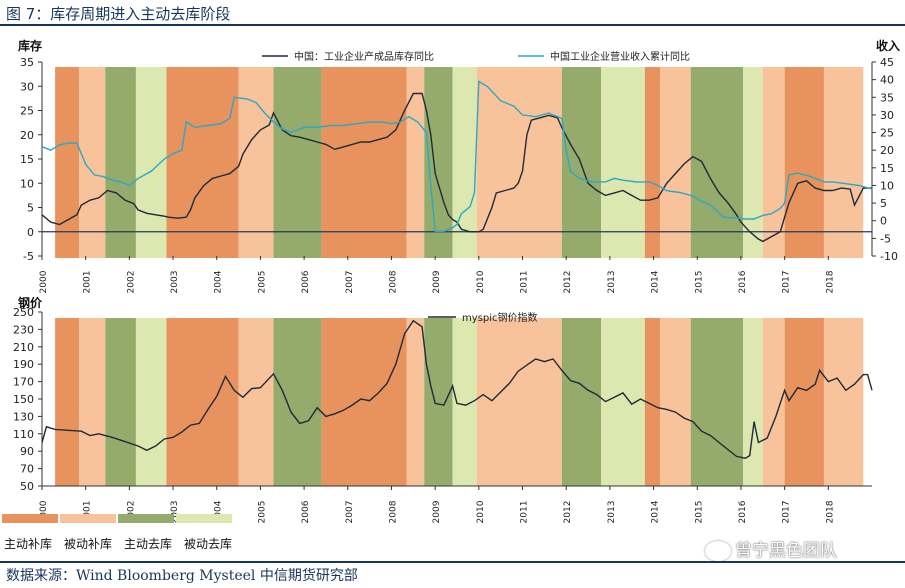 The image size is (905, 588). What do you see at coordinates (204, 518) in the screenshot?
I see `phase-legend-swatch-passive_destock` at bounding box center [204, 518].